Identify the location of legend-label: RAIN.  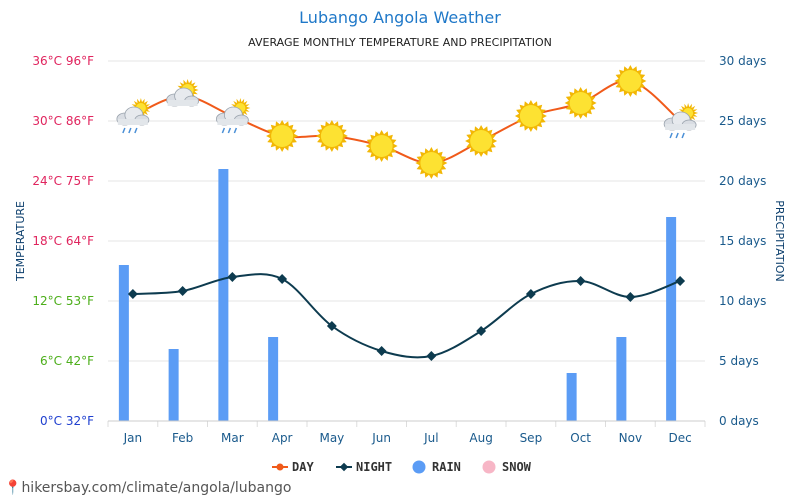
(446, 467).